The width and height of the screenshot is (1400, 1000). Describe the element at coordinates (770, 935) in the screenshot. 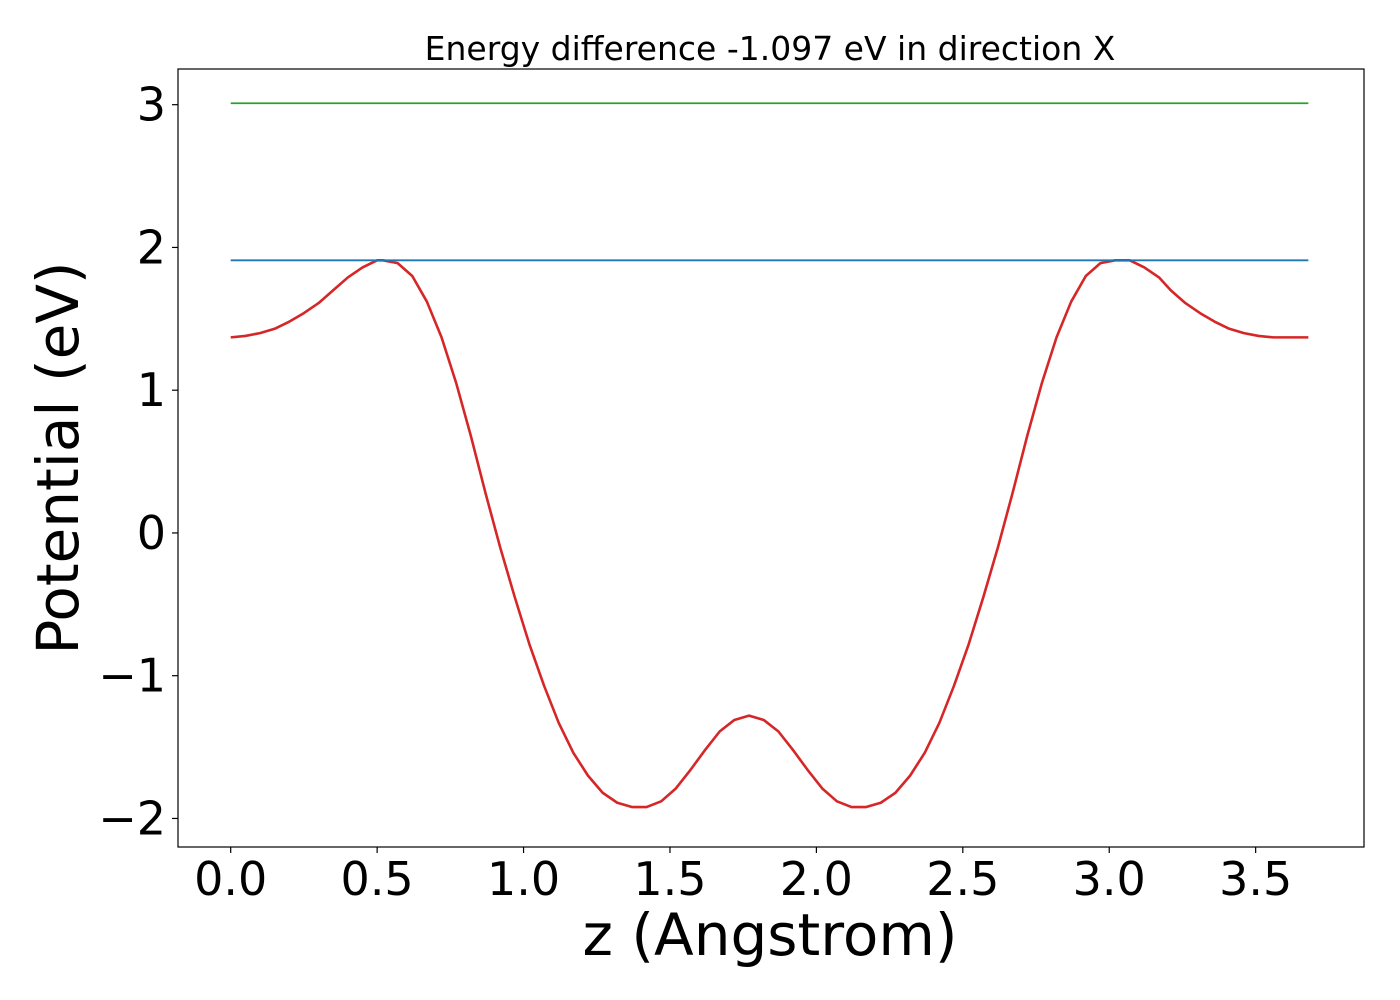

I see `x-axis-label: z (Angstrom)` at that location.